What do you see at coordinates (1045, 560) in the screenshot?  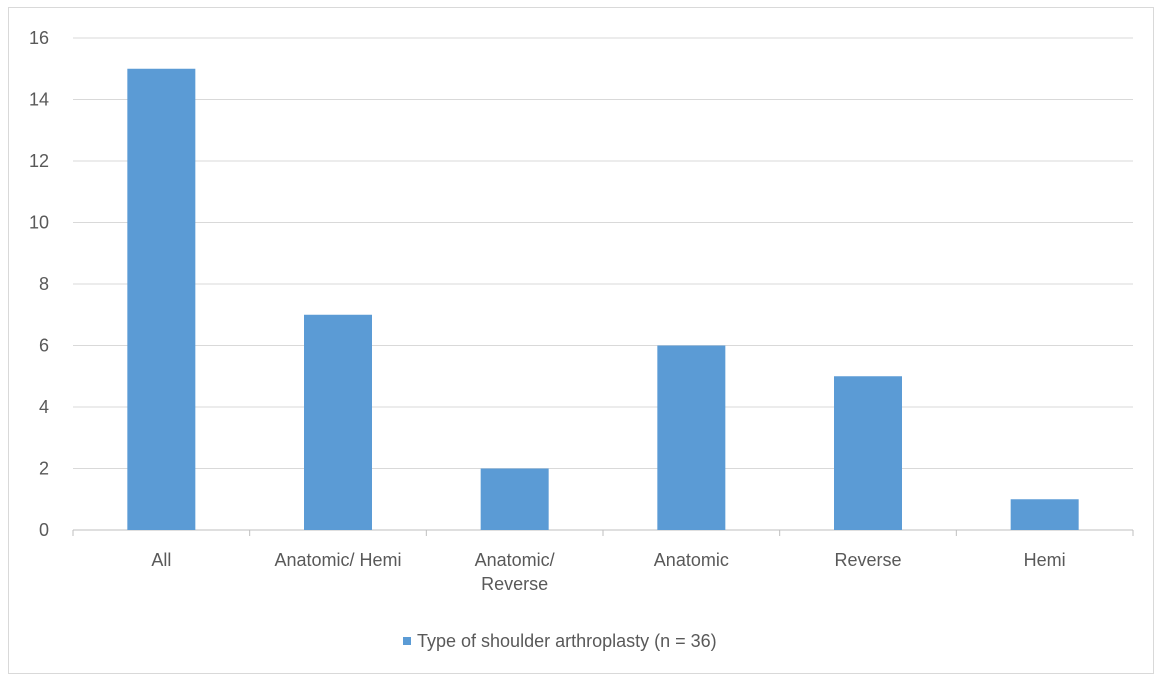 I see `x-tick-label: Hemi` at bounding box center [1045, 560].